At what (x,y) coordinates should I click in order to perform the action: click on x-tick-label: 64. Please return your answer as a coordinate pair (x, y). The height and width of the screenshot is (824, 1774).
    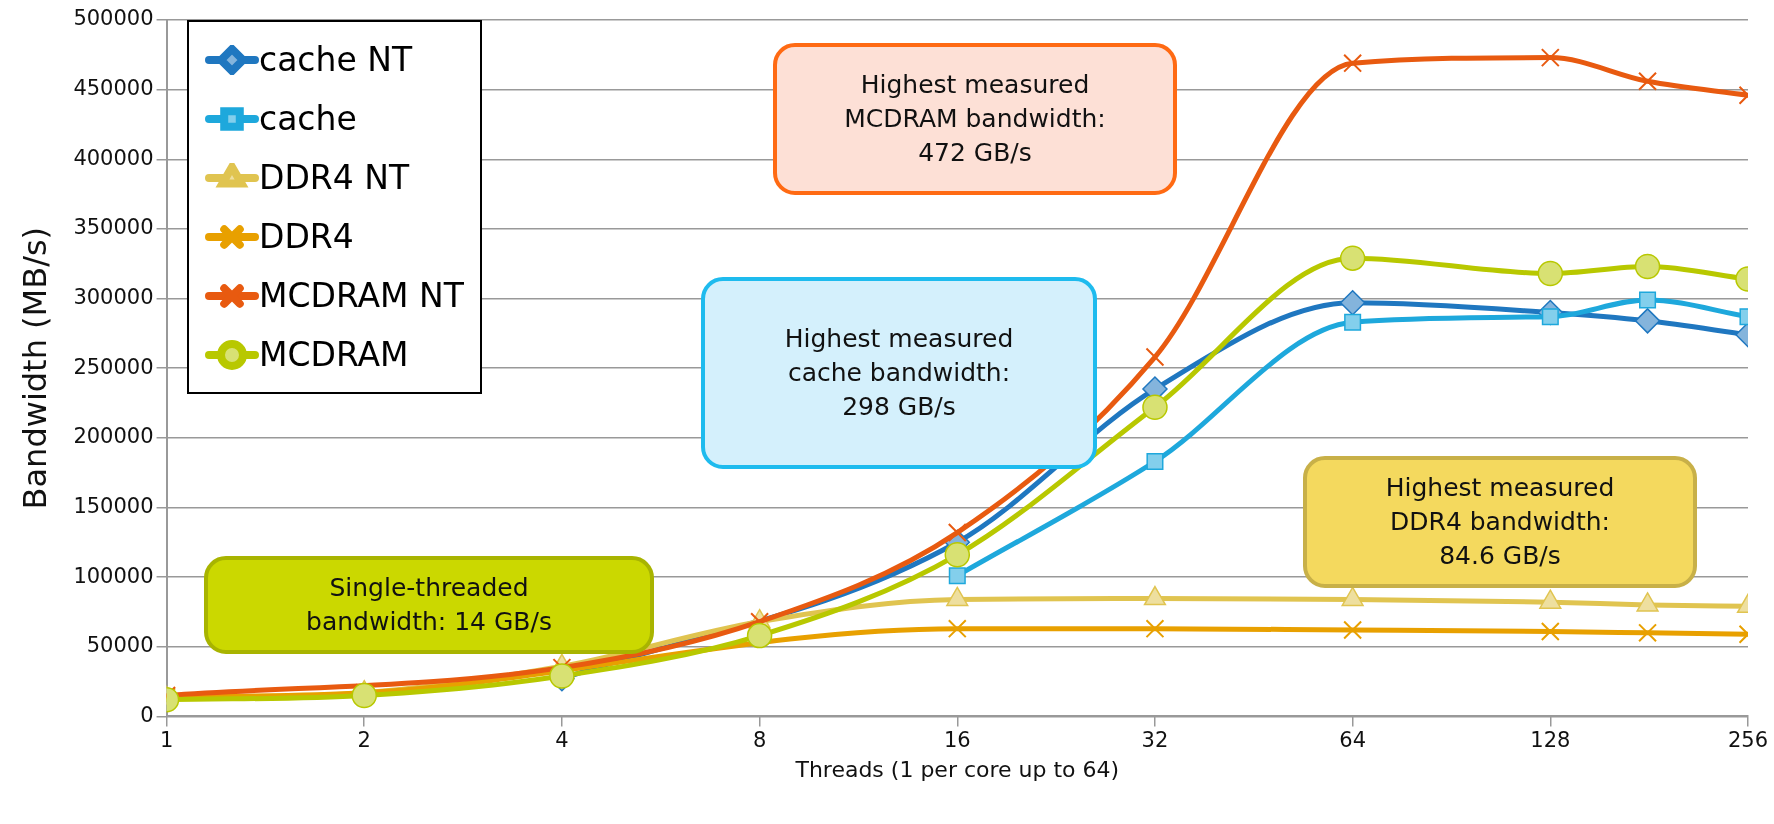
    Looking at the image, I should click on (1353, 740).